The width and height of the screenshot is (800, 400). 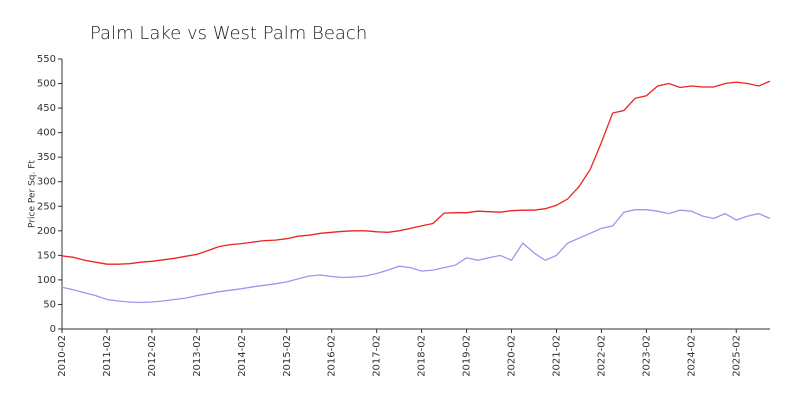 I want to click on x-tick-label: 2010-02, so click(x=62, y=356).